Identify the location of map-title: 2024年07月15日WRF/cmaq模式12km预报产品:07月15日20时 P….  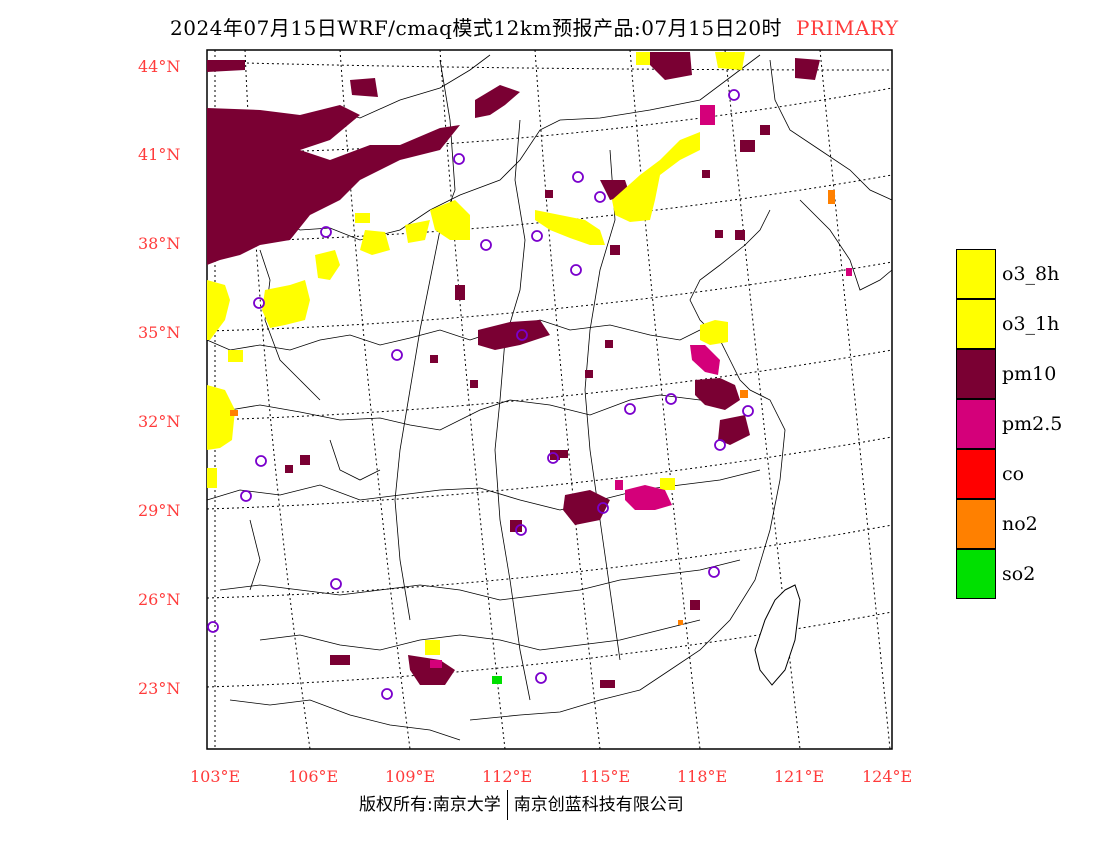
(534, 26).